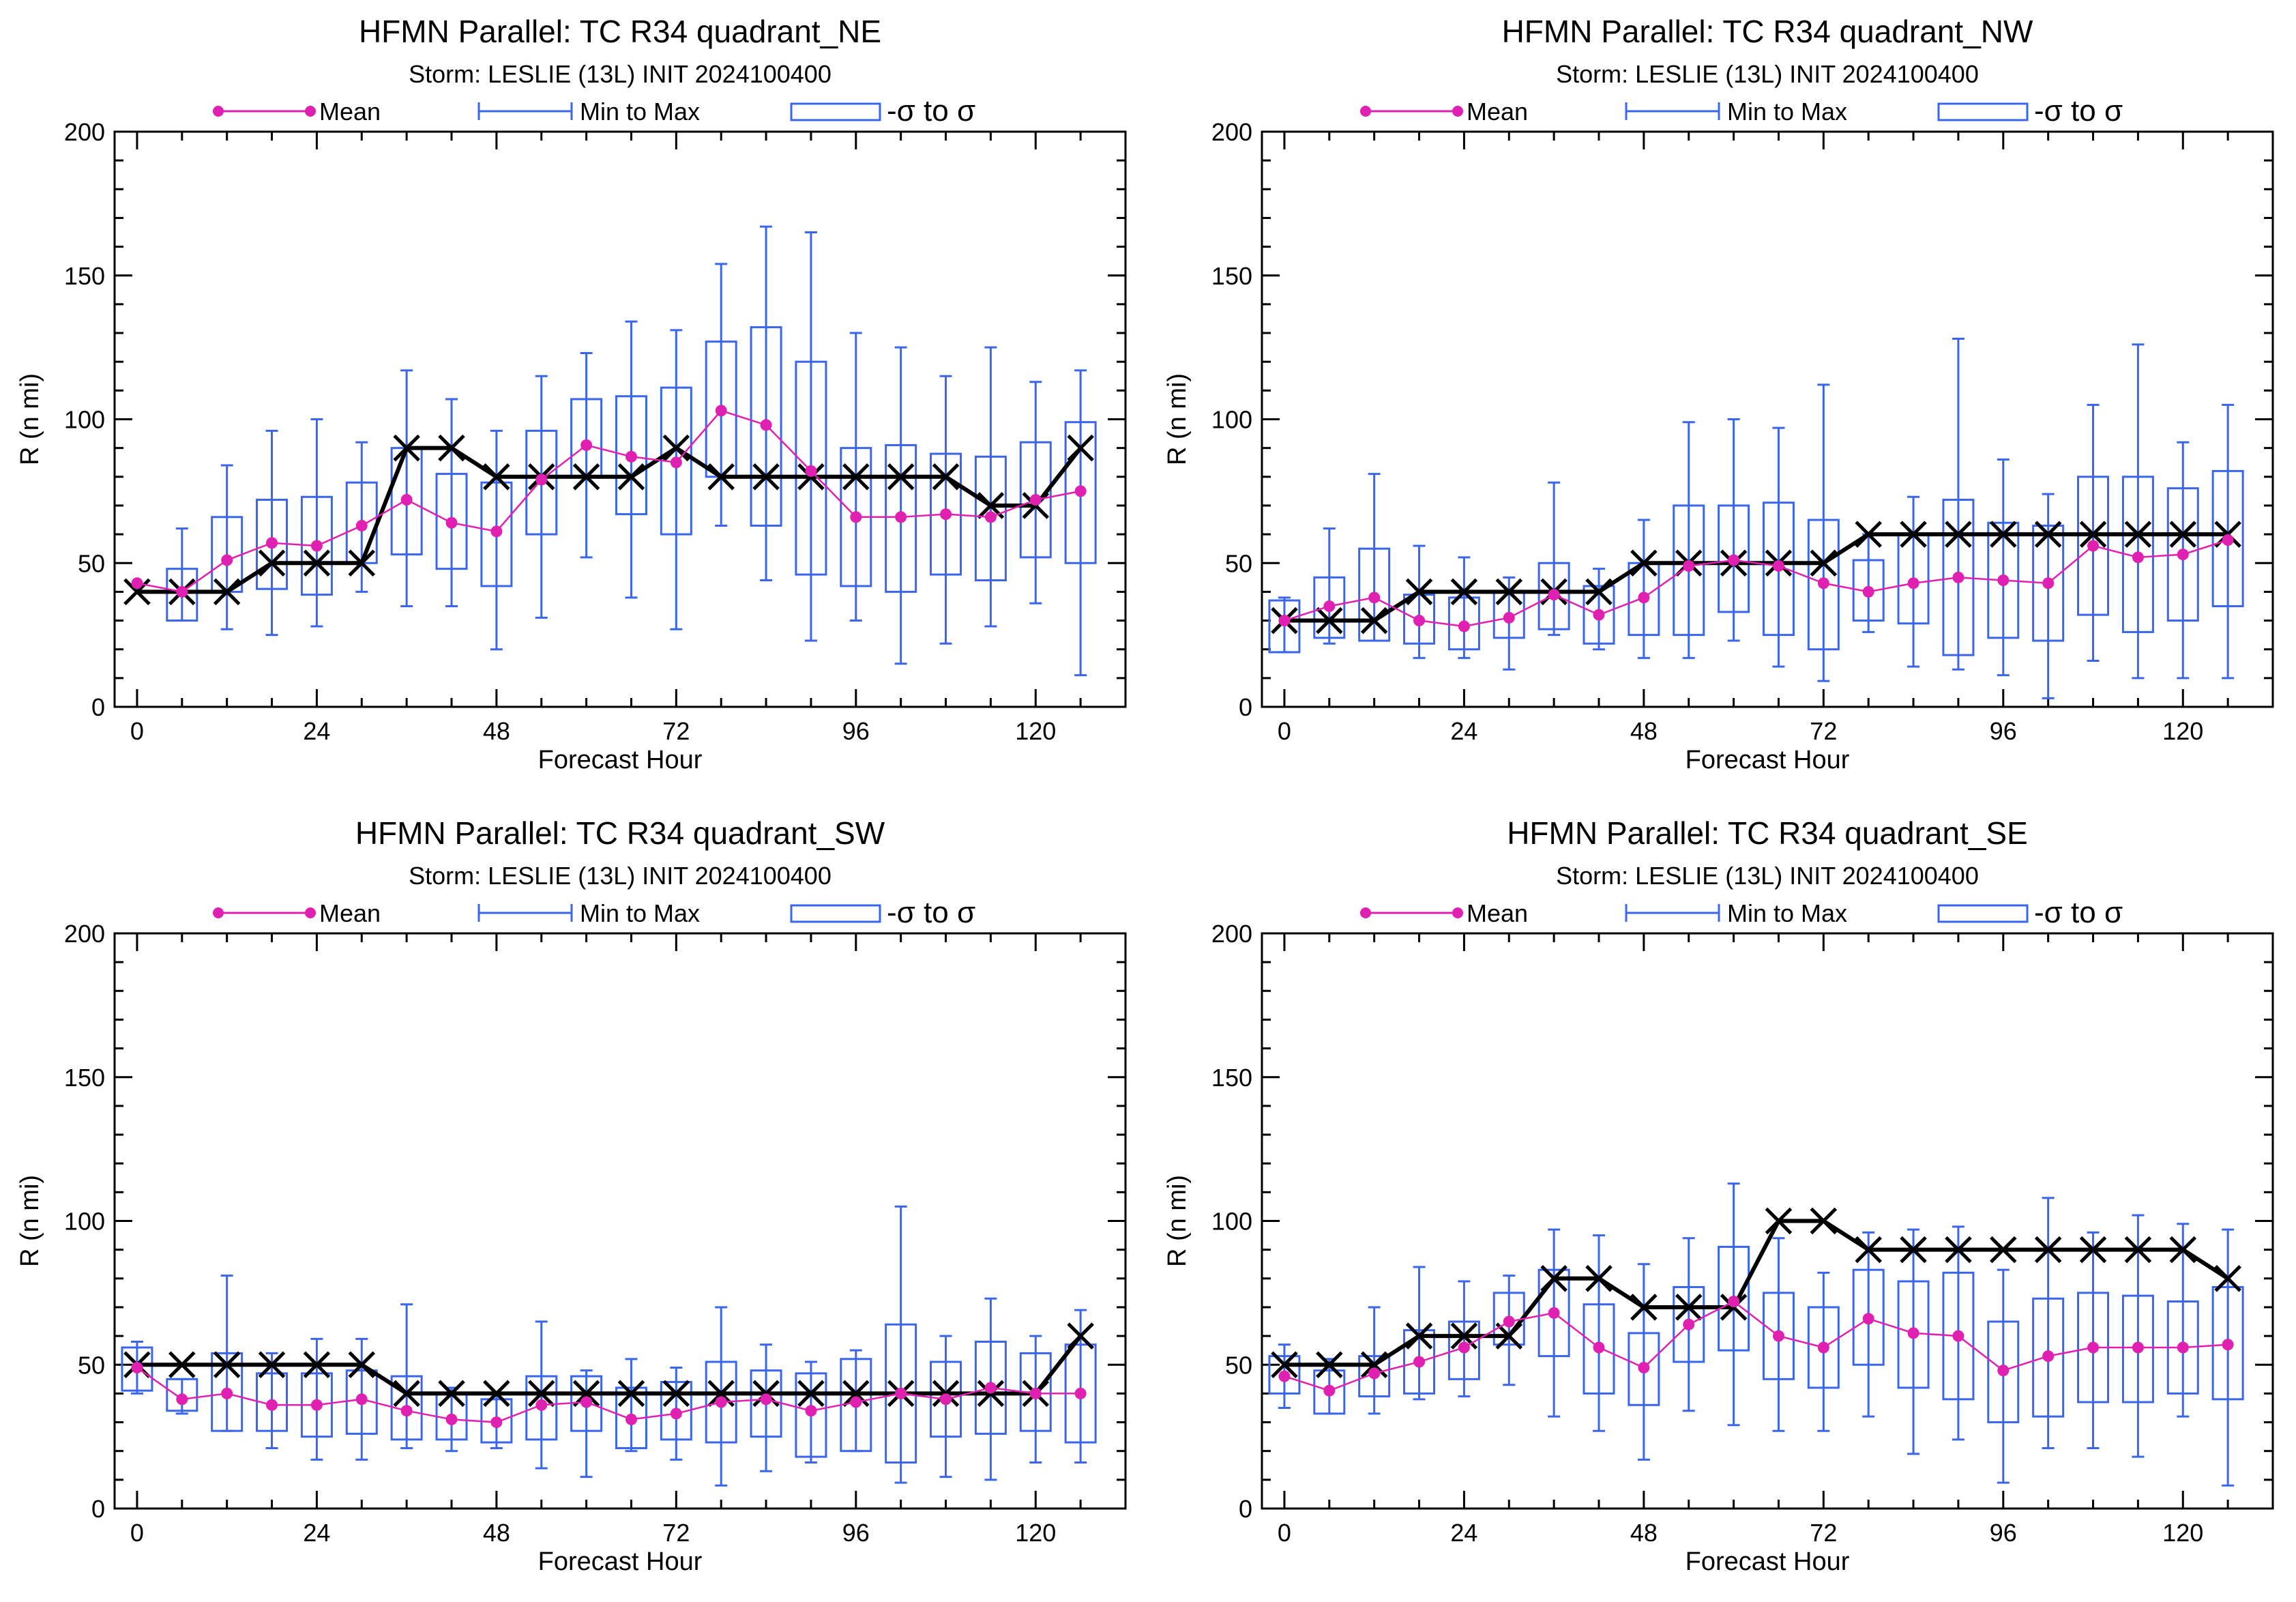  Describe the element at coordinates (835, 112) in the screenshot. I see `legend-sigma-box` at that location.